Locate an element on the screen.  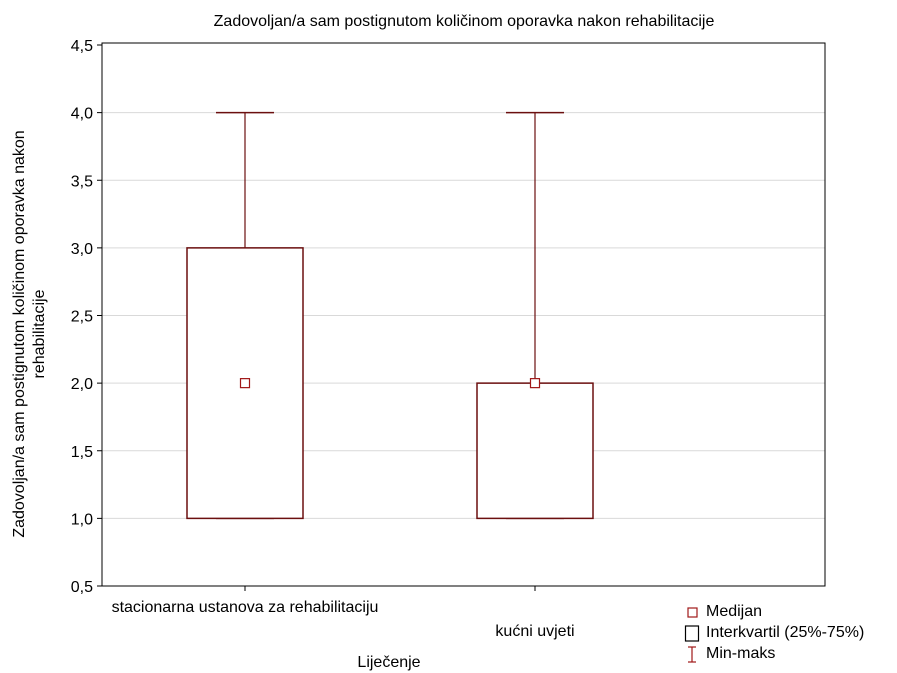
y-axis-label-line-2: rehabilitacije is located at coordinates (39, 333).